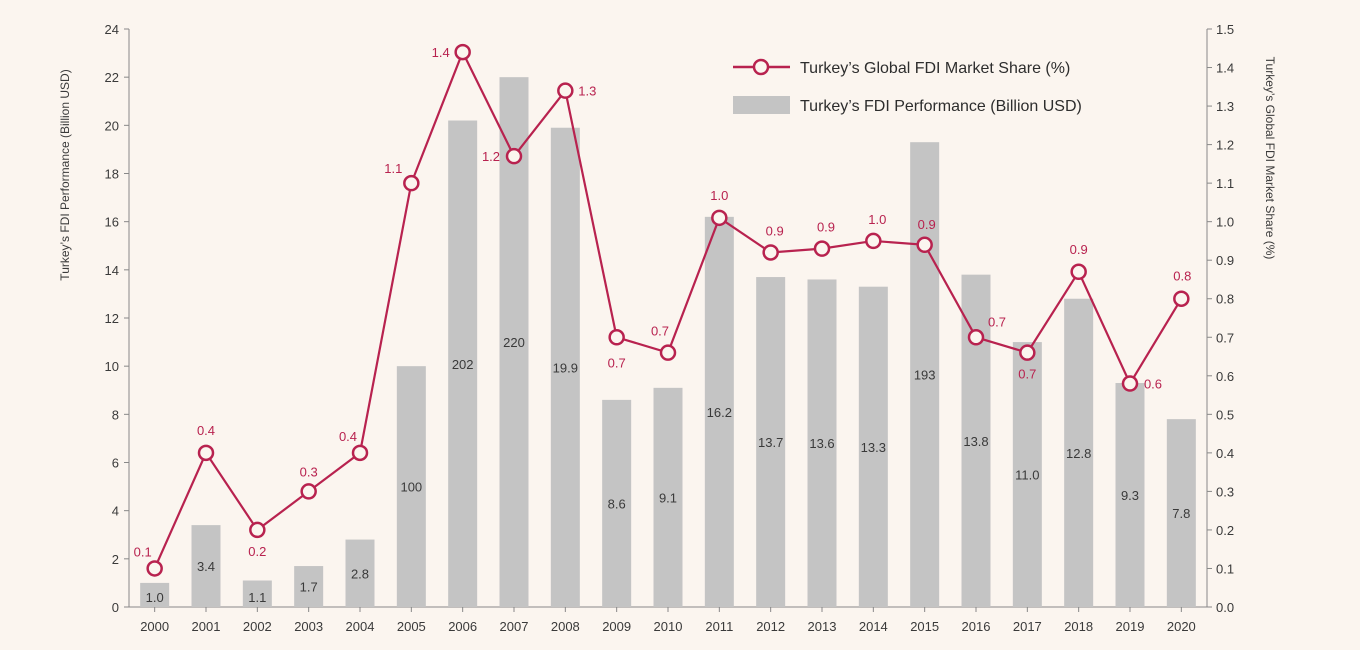  Describe the element at coordinates (770, 626) in the screenshot. I see `x-tick-label: 2012` at that location.